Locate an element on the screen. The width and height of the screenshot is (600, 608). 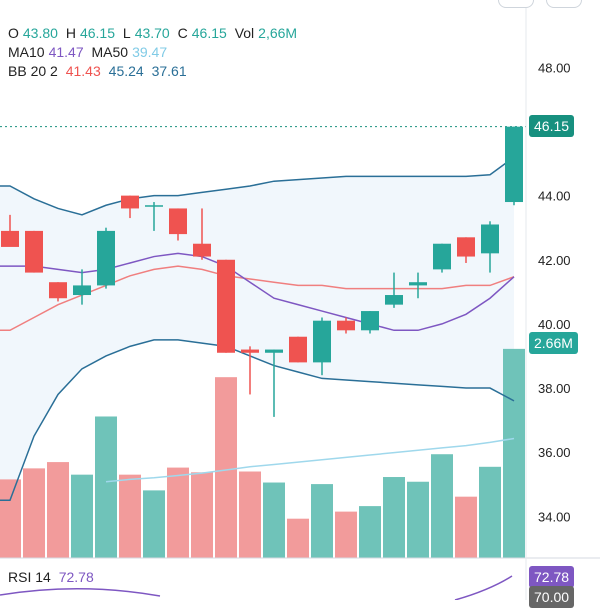
close-label: C is located at coordinates (182, 33).